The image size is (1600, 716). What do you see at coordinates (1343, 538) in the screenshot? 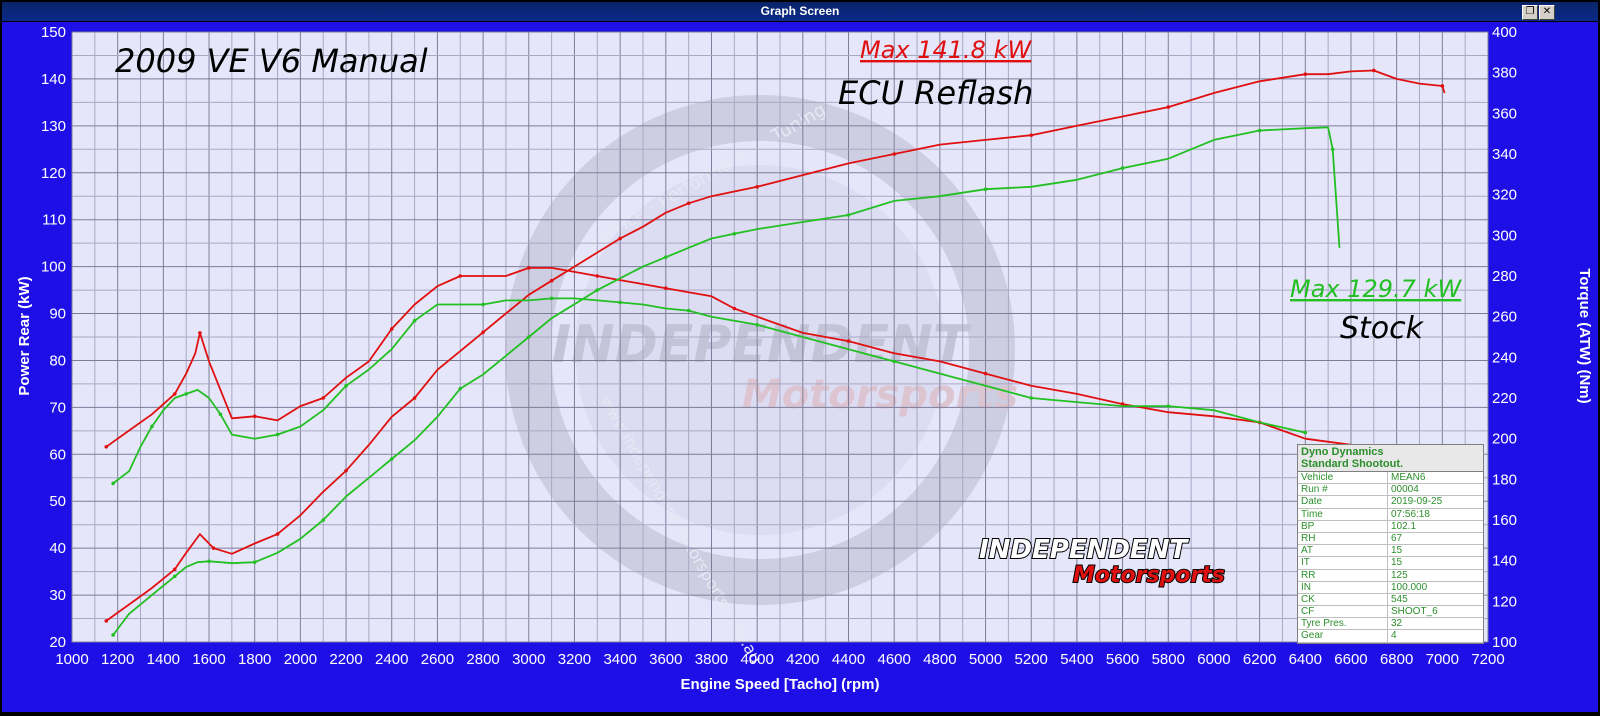
I see `run-info-key: RH` at bounding box center [1343, 538].